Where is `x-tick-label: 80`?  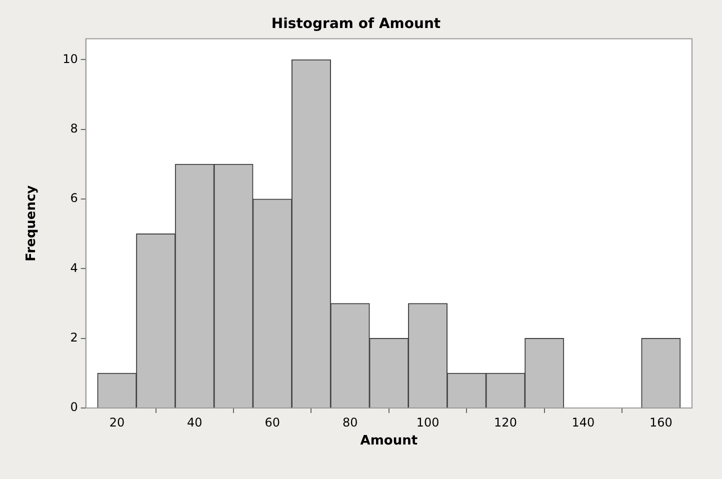
x-tick-label: 80 is located at coordinates (350, 422).